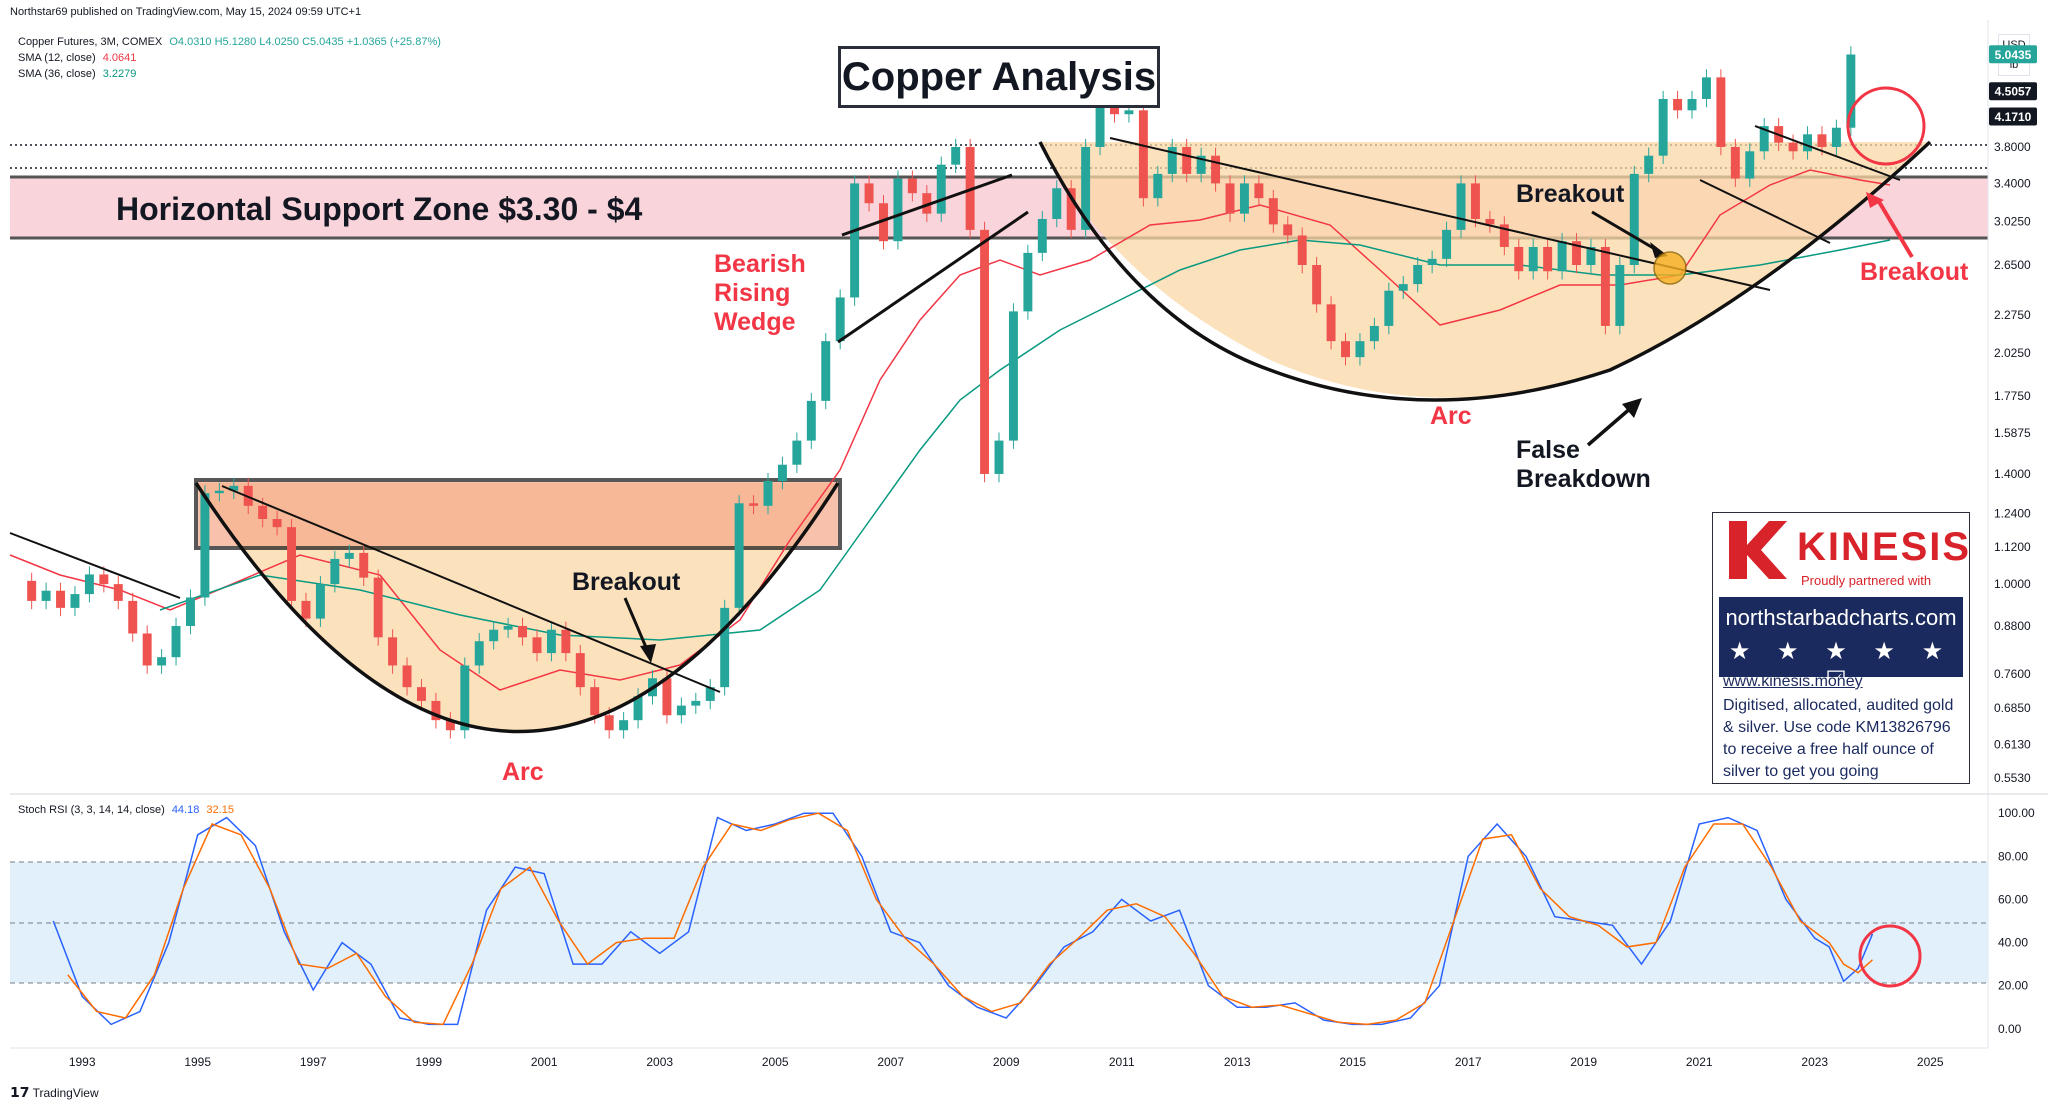 The height and width of the screenshot is (1108, 2048). Describe the element at coordinates (2012, 147) in the screenshot. I see `y-tick-label: 3.8000` at that location.